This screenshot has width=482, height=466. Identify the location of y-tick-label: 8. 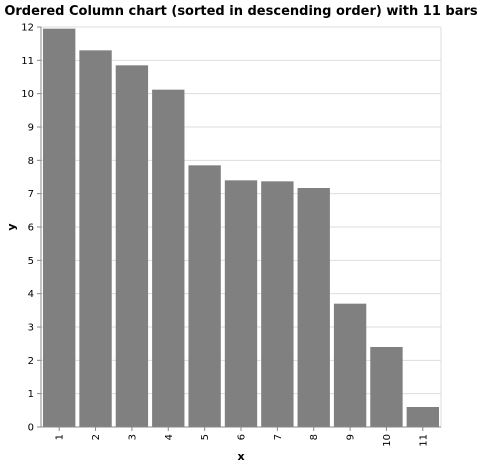
(31, 161).